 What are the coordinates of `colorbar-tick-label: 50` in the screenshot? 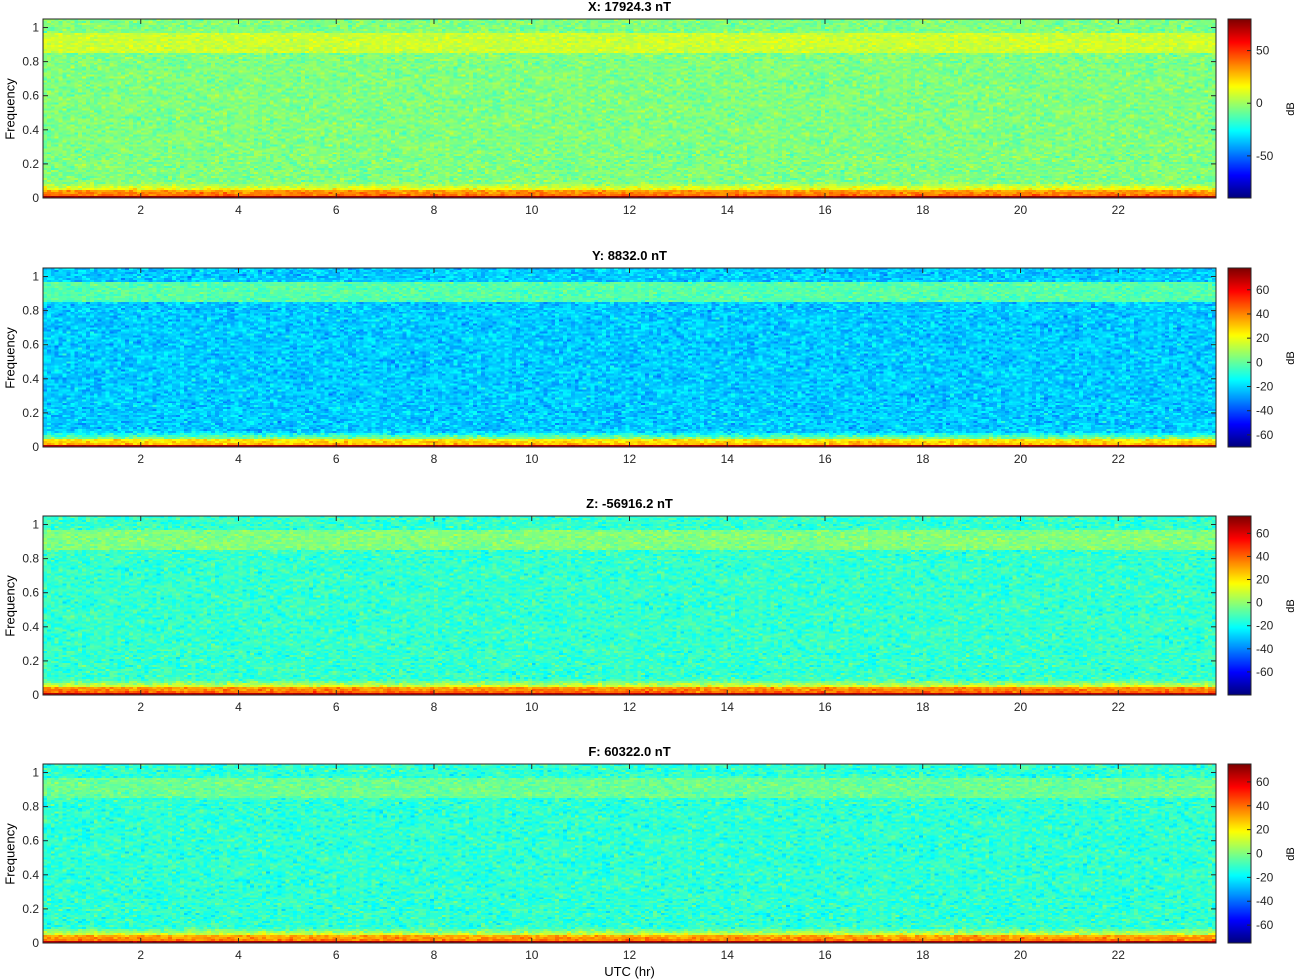 It's located at (1263, 51).